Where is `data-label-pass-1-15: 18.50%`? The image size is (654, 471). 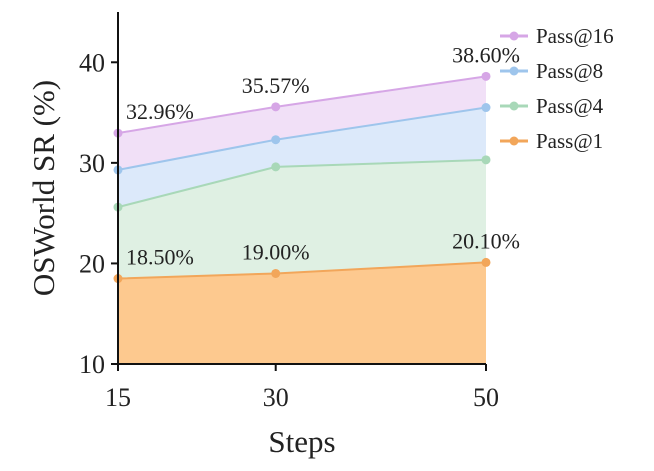 data-label-pass-1-15: 18.50% is located at coordinates (160, 257).